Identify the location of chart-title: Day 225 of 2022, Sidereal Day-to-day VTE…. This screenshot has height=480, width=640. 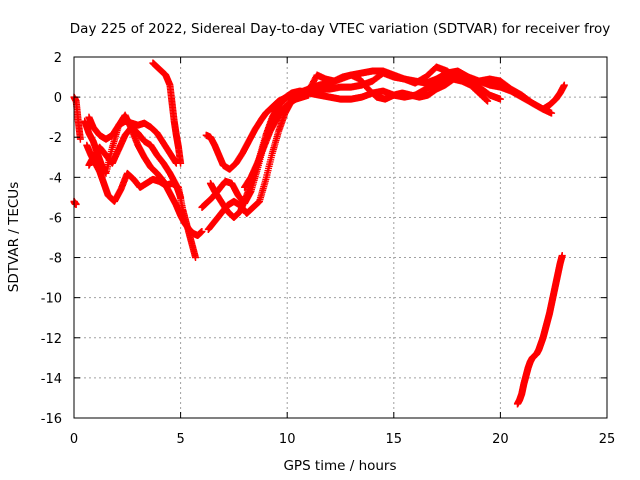
(340, 29).